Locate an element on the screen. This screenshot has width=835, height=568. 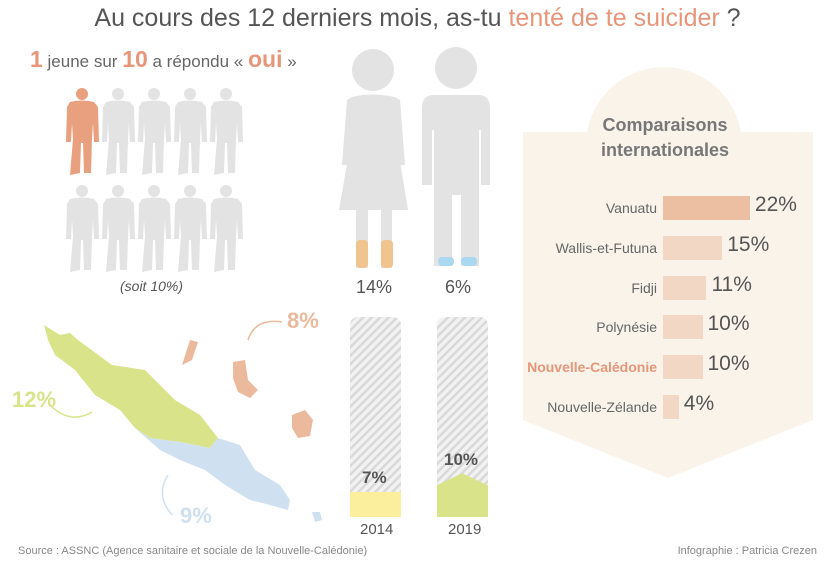
country-label: Fidji is located at coordinates (644, 287).